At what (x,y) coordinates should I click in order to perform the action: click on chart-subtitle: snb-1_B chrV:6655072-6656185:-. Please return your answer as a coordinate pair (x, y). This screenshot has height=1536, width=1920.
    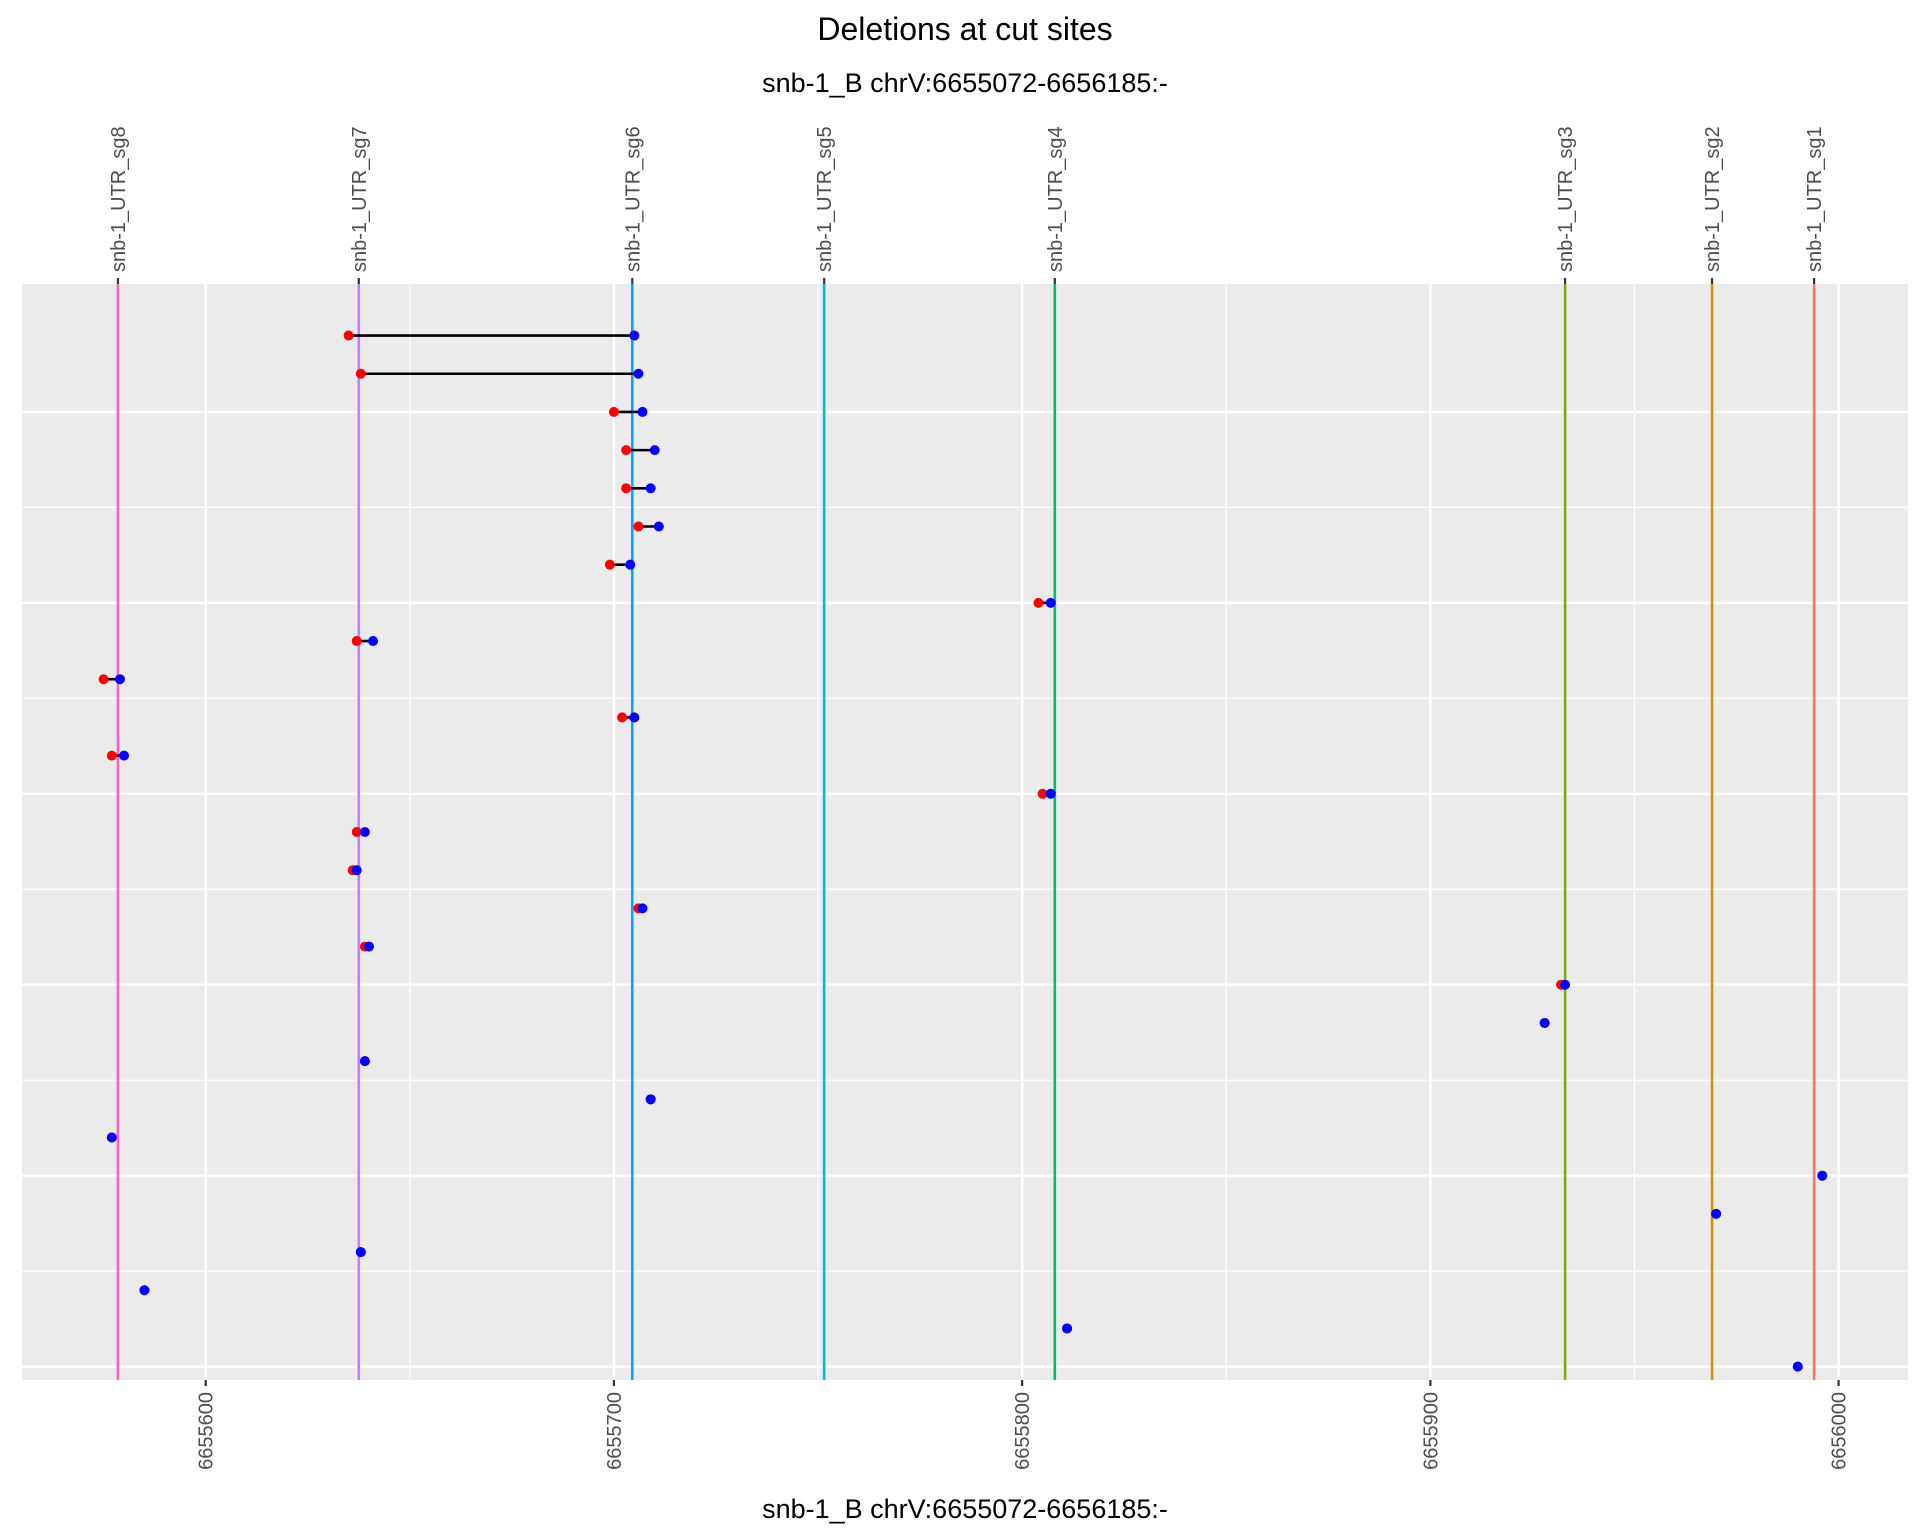
    Looking at the image, I should click on (965, 83).